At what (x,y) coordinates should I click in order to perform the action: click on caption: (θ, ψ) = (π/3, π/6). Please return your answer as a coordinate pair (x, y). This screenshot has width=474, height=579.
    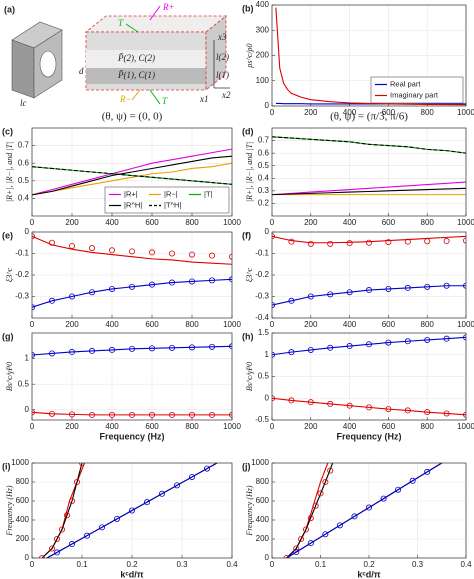
    Looking at the image, I should click on (369, 117).